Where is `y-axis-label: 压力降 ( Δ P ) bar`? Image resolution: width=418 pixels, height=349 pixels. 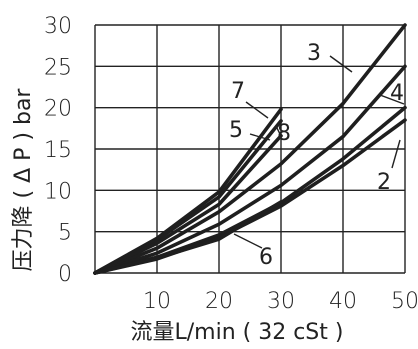 y-axis-label: 压力降 ( Δ P ) bar is located at coordinates (23, 180).